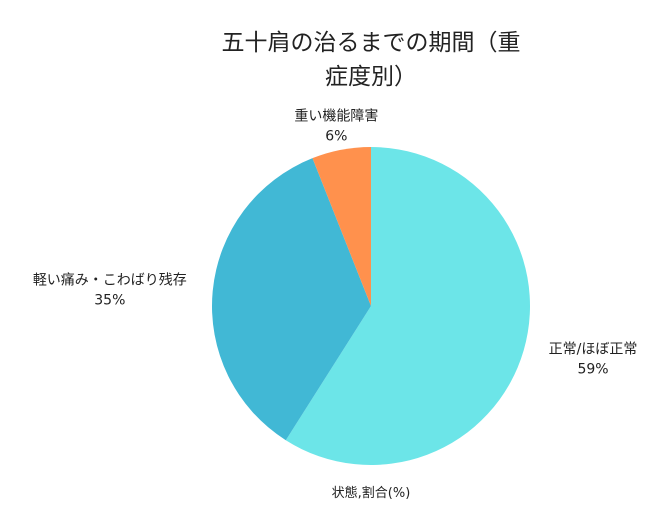 The height and width of the screenshot is (527, 663). Describe the element at coordinates (109, 301) in the screenshot. I see `slice-percent-label: 35%` at that location.